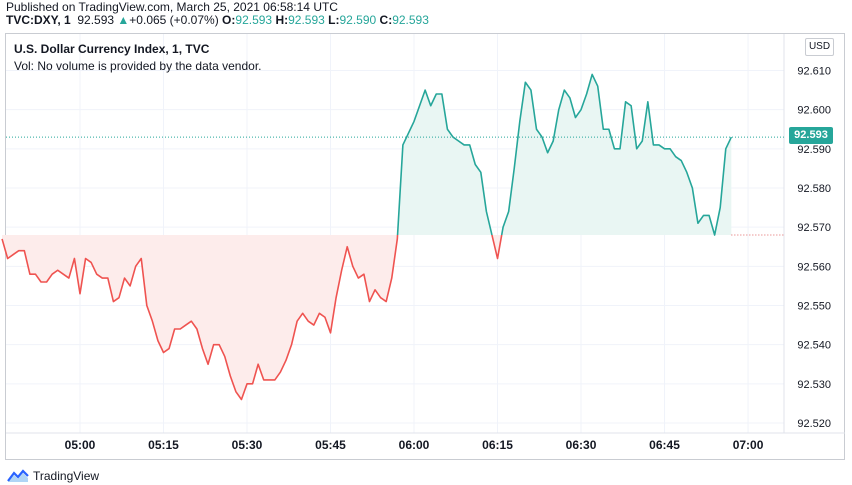 This screenshot has height=485, width=852. What do you see at coordinates (254, 20) in the screenshot?
I see `open-value: 92.593` at bounding box center [254, 20].